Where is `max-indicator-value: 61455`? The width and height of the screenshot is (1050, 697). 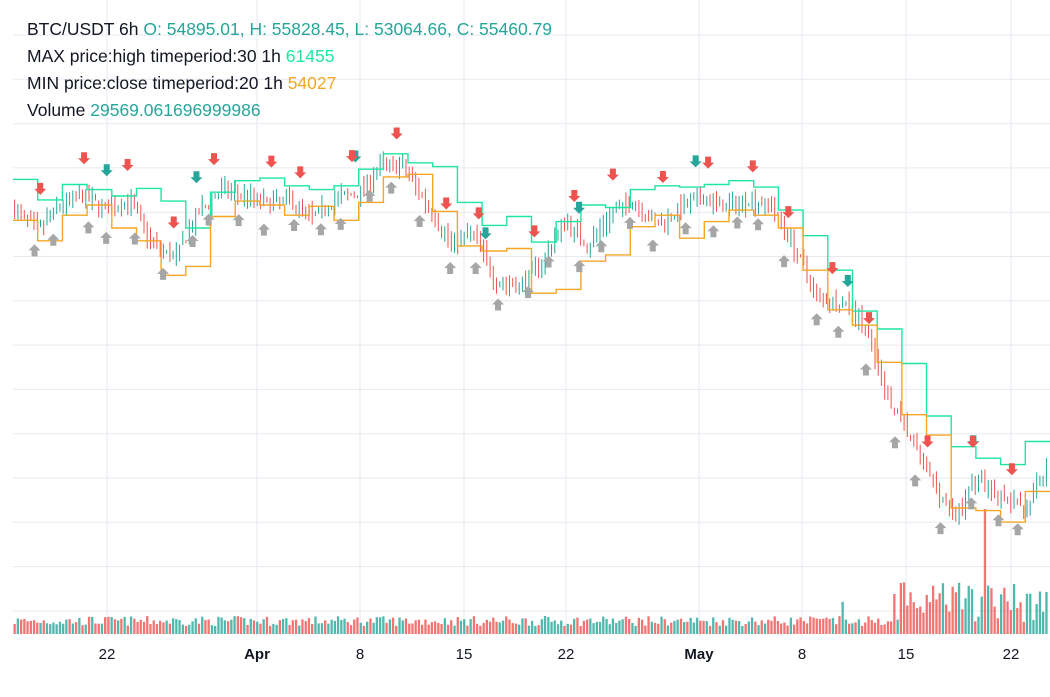 max-indicator-value: 61455 is located at coordinates (310, 56).